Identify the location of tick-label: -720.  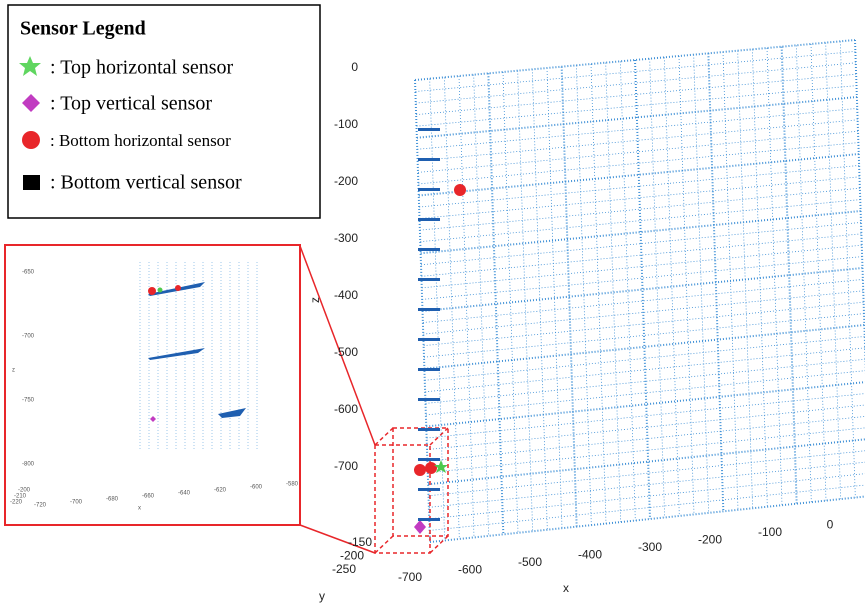
(40, 506).